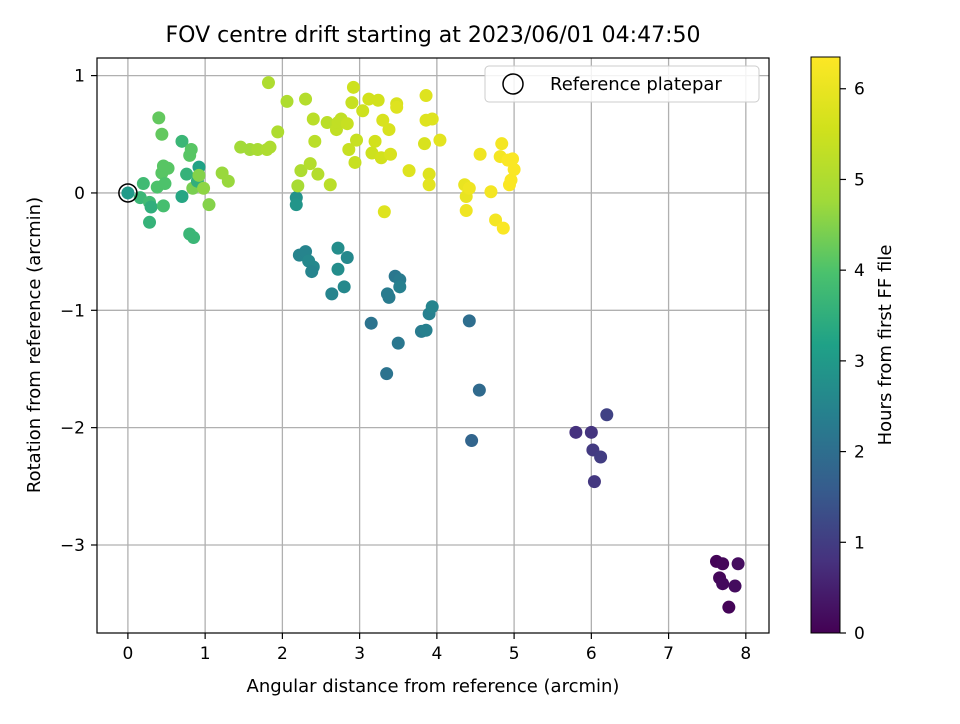 Image resolution: width=960 pixels, height=724 pixels. Describe the element at coordinates (859, 271) in the screenshot. I see `colorbar-tick-label: 4` at that location.